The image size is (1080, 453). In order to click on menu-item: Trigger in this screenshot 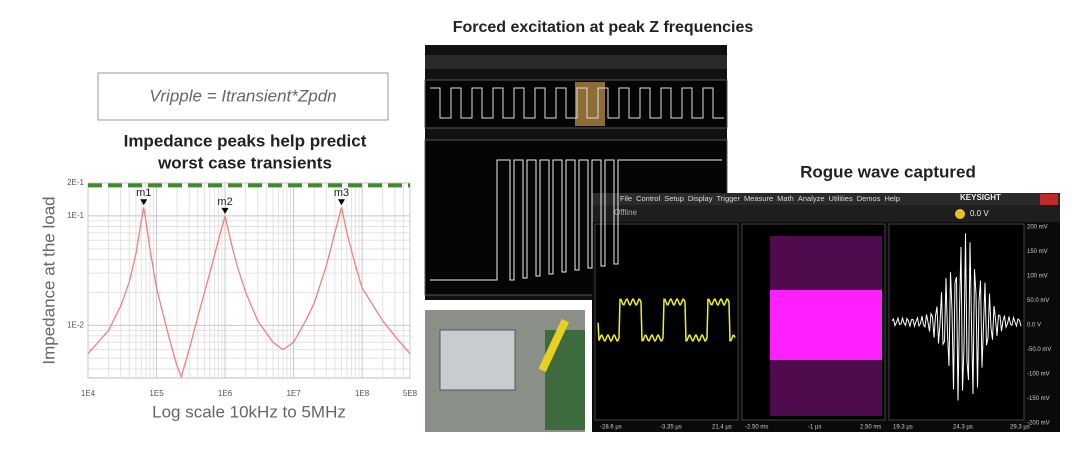, I will do `click(728, 198)`.